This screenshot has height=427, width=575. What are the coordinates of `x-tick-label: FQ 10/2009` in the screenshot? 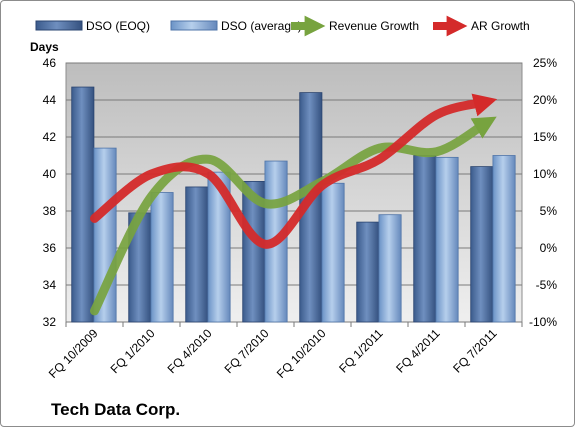 It's located at (73, 353).